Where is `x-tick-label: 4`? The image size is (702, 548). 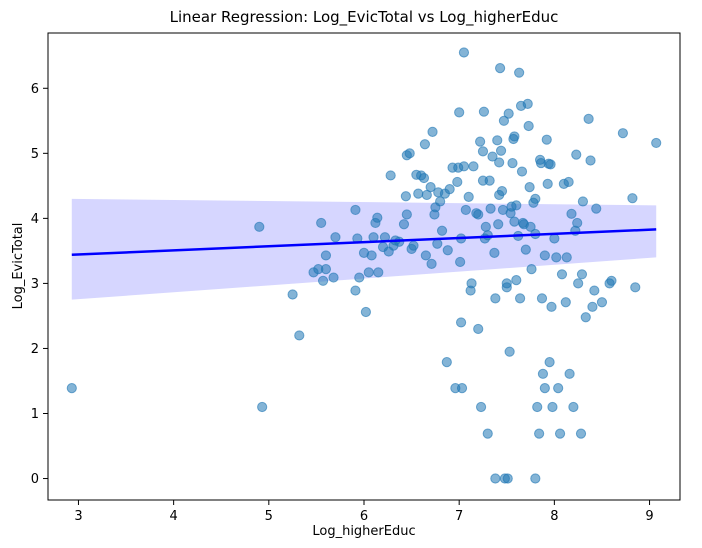
x-tick-label: 4 is located at coordinates (173, 516).